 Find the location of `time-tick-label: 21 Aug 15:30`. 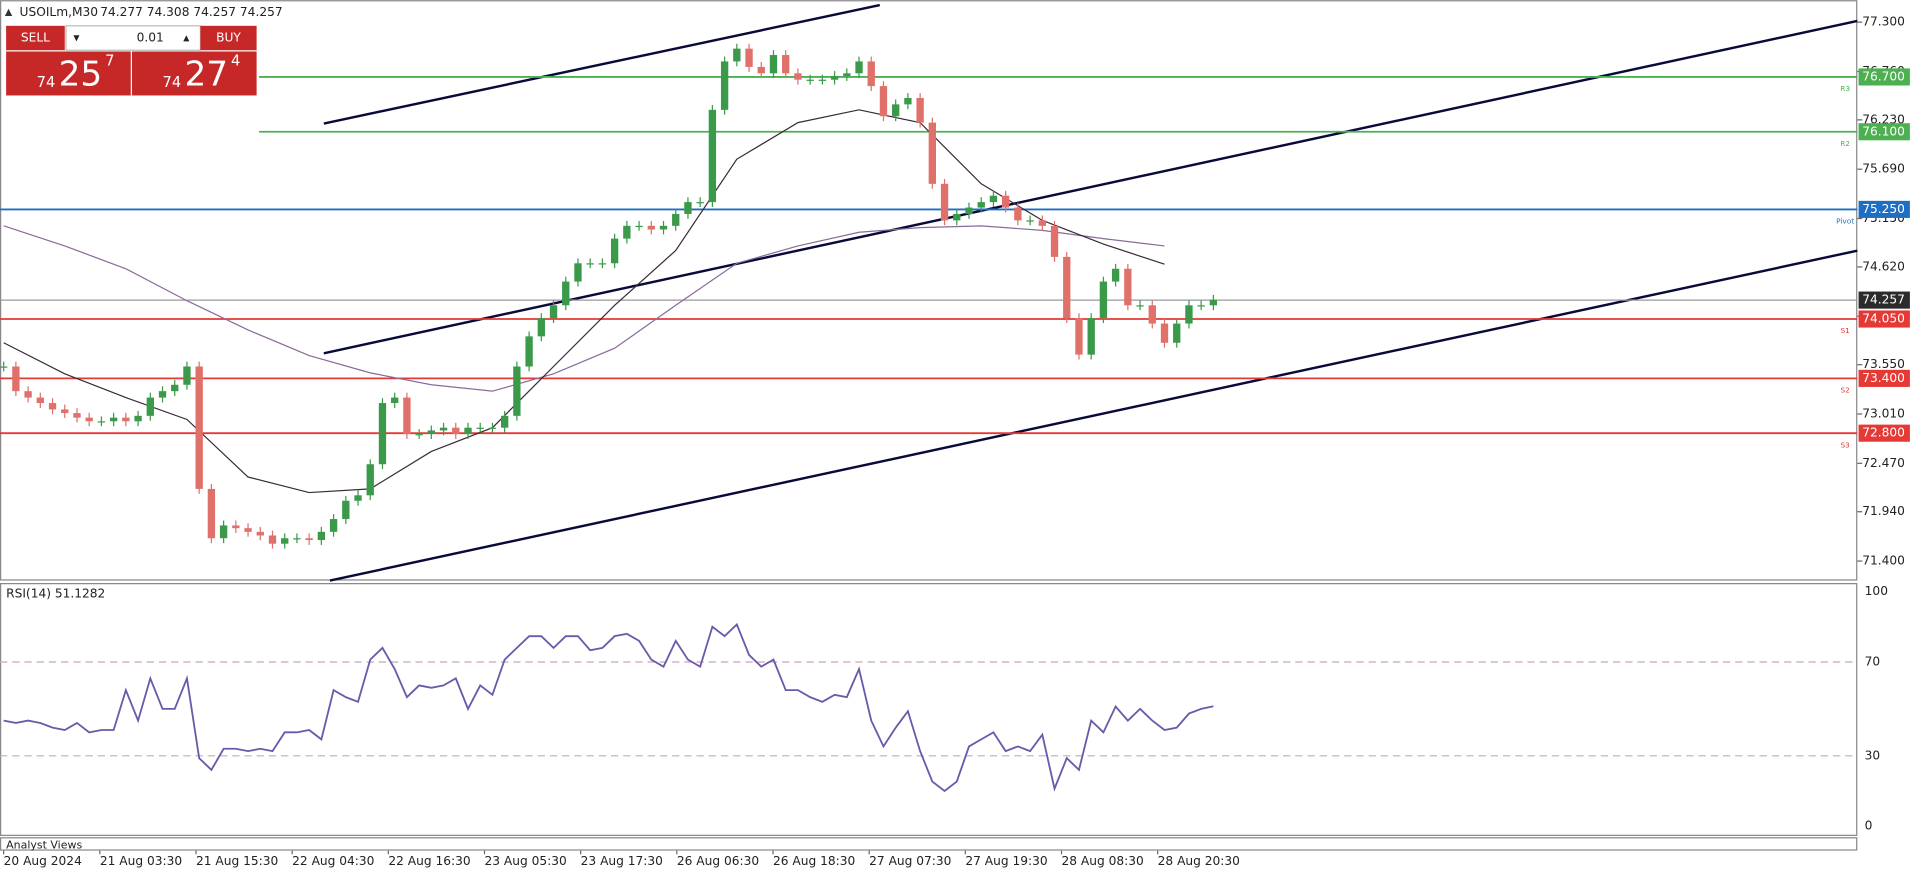

time-tick-label: 21 Aug 15:30 is located at coordinates (237, 861).